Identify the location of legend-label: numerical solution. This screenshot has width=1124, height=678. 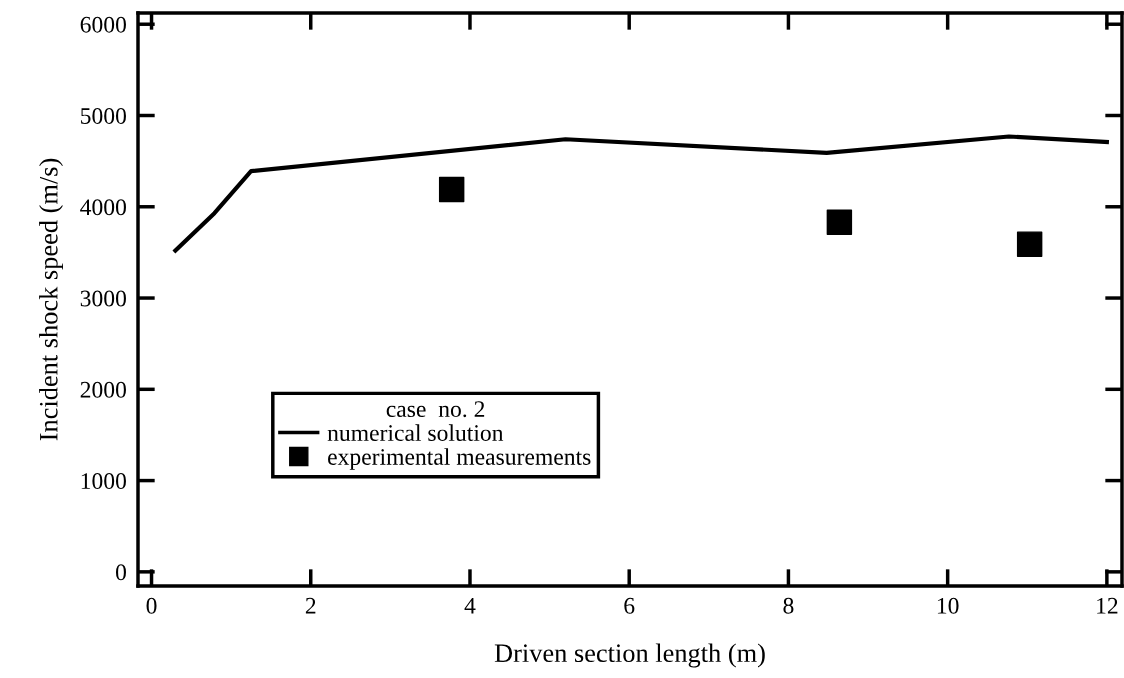
(415, 432).